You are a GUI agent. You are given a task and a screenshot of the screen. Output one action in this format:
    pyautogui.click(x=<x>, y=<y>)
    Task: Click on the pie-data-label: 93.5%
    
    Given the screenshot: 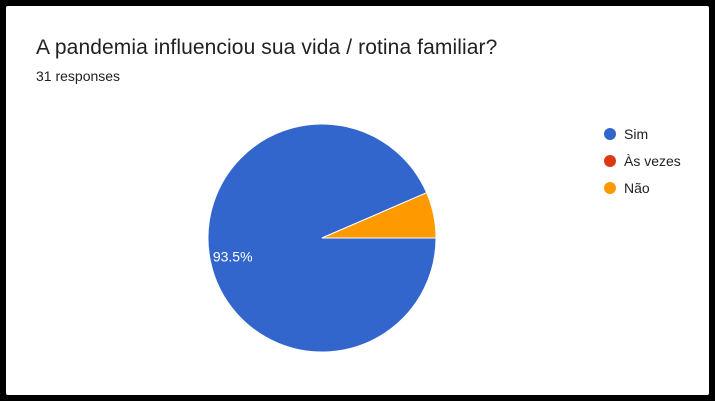 What is the action you would take?
    pyautogui.click(x=233, y=256)
    